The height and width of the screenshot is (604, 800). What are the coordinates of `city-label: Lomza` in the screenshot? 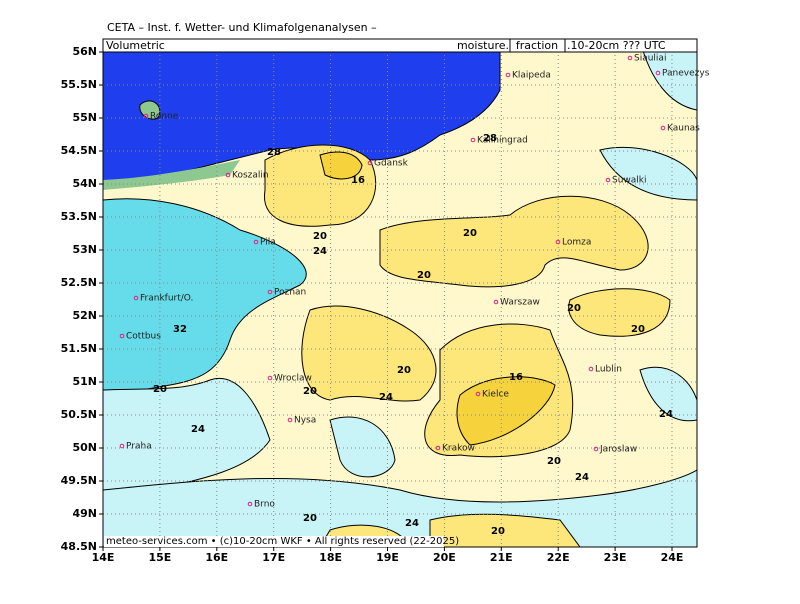 It's located at (576, 243).